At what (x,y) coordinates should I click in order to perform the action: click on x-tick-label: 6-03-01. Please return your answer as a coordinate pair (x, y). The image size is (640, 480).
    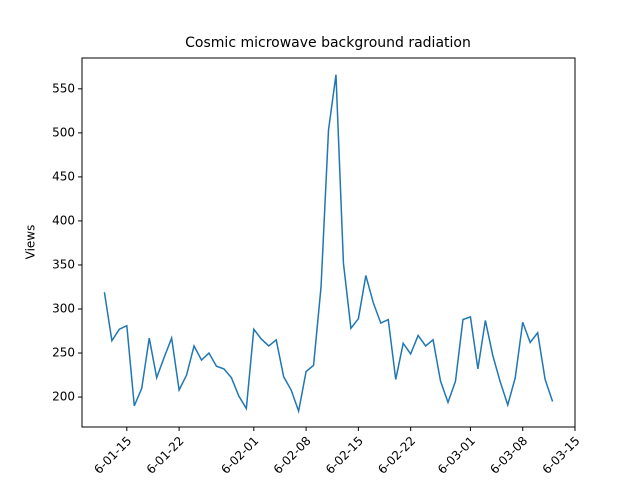
    Looking at the image, I should click on (456, 455).